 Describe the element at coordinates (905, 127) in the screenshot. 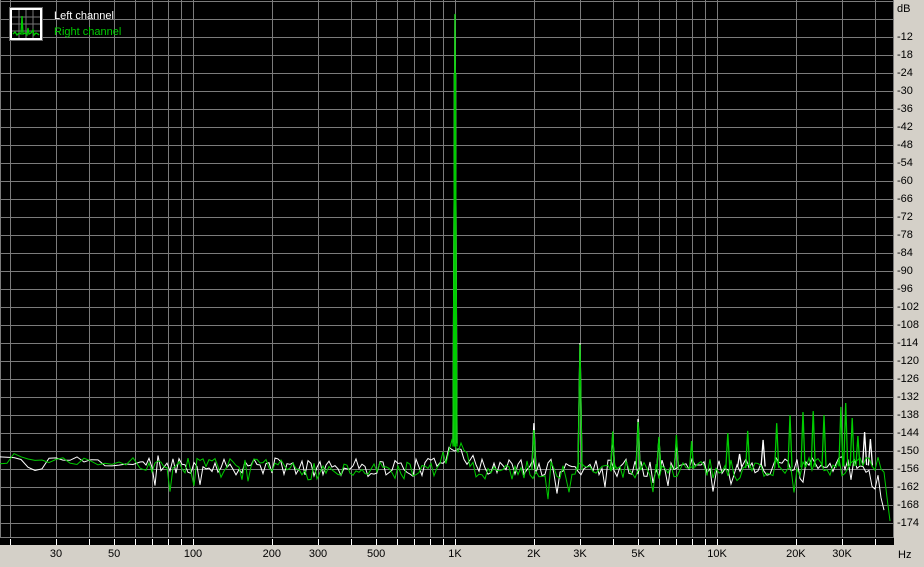

I see `y-tick-label: -42` at that location.